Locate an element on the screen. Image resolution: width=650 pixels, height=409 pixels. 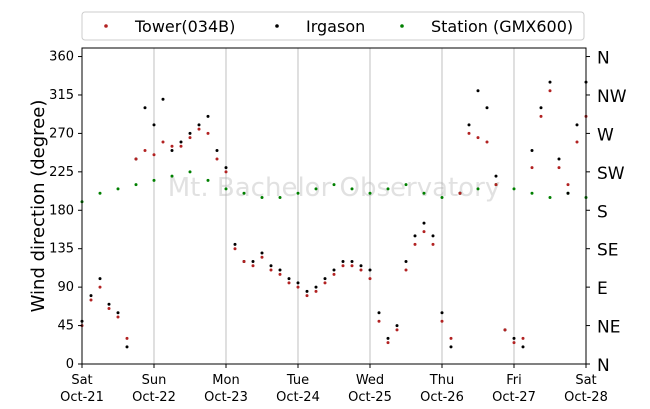
y-axis-ticks: 0 45 90 135 180 225 270 315 360 is located at coordinates (65, 211).